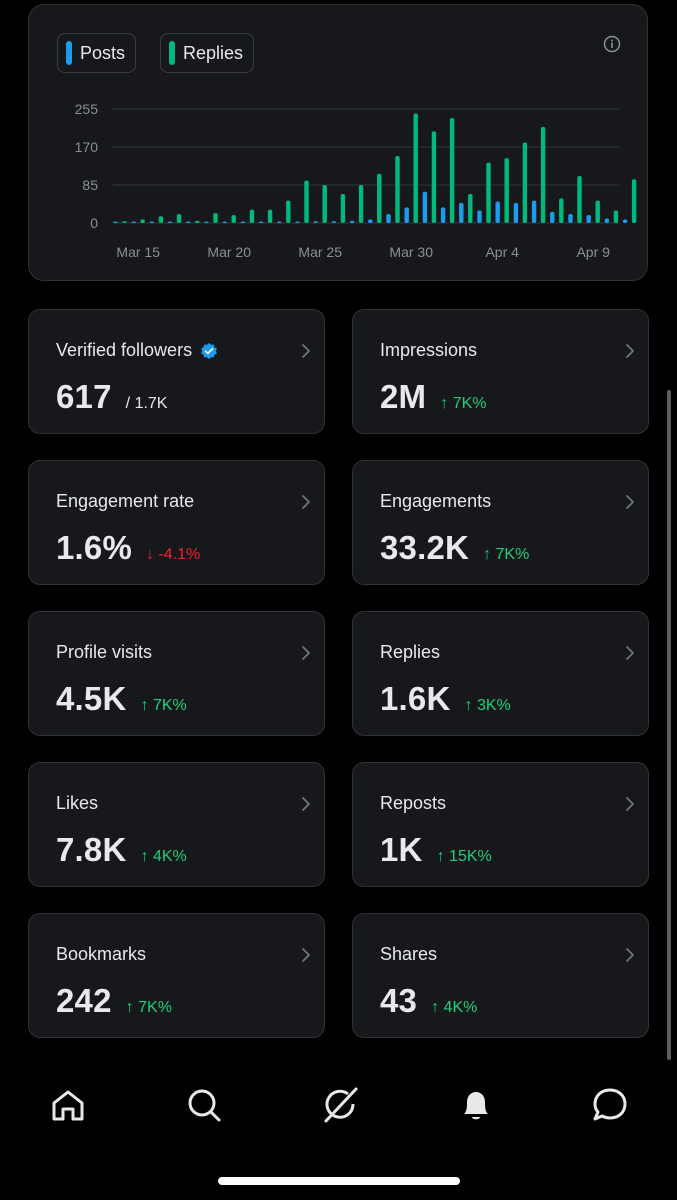 This screenshot has height=1200, width=677. What do you see at coordinates (176, 673) in the screenshot?
I see `stat-card-profile-visits: Profile visits 4.5K ↑ 7K%` at bounding box center [176, 673].